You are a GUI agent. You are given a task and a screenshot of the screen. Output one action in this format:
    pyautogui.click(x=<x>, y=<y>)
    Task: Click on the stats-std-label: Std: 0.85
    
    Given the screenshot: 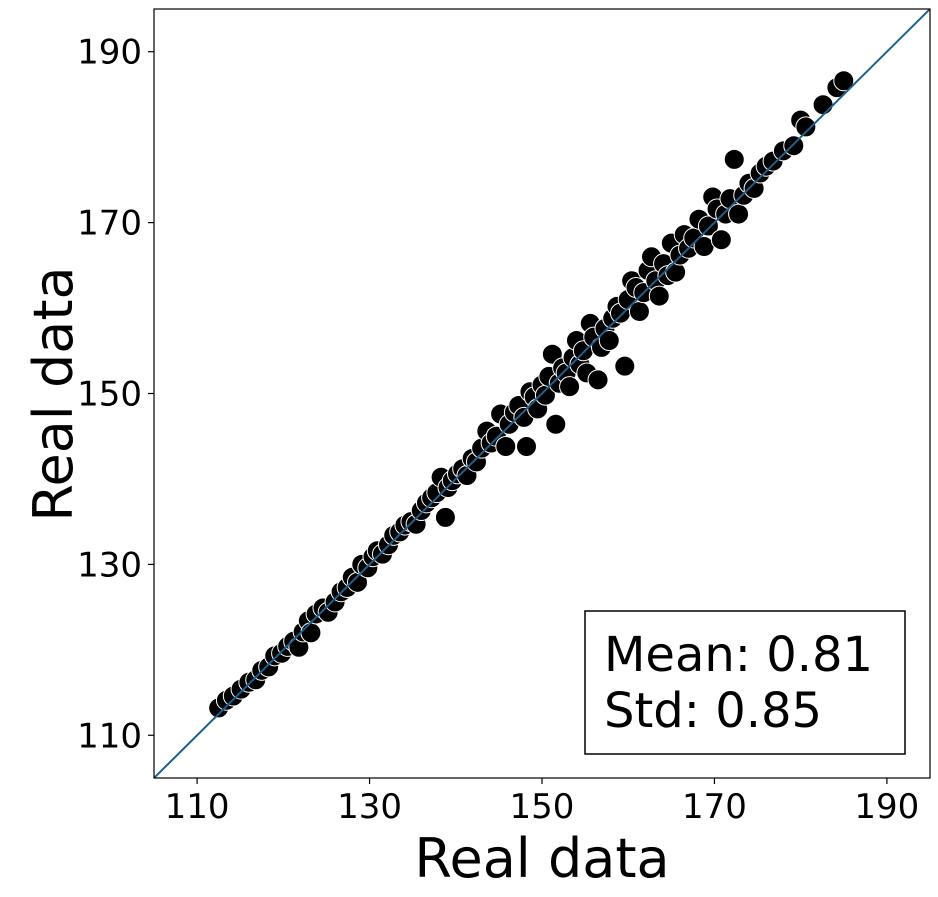 What is the action you would take?
    pyautogui.click(x=713, y=711)
    